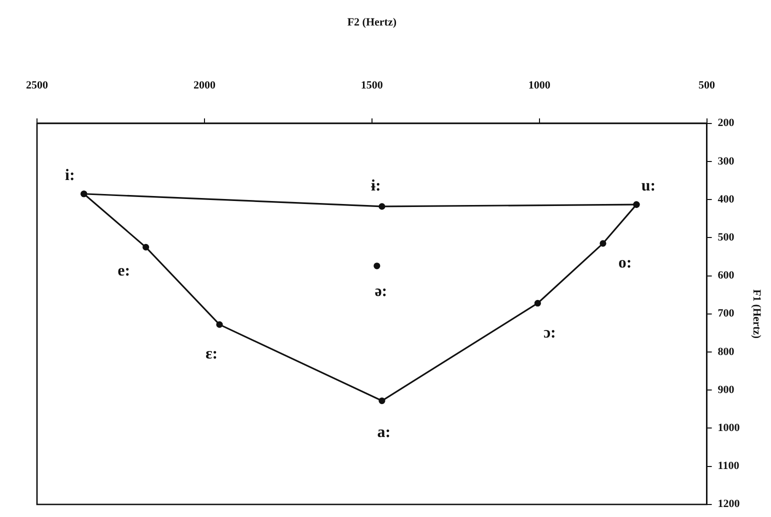  What do you see at coordinates (211, 354) in the screenshot?
I see `annotation: ɛ:` at bounding box center [211, 354].